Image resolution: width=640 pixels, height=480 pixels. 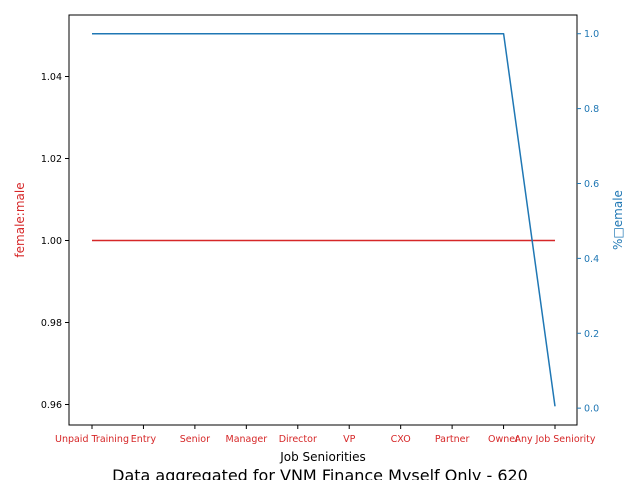 I want to click on x-axis-tick-label: CXO, so click(x=401, y=439).